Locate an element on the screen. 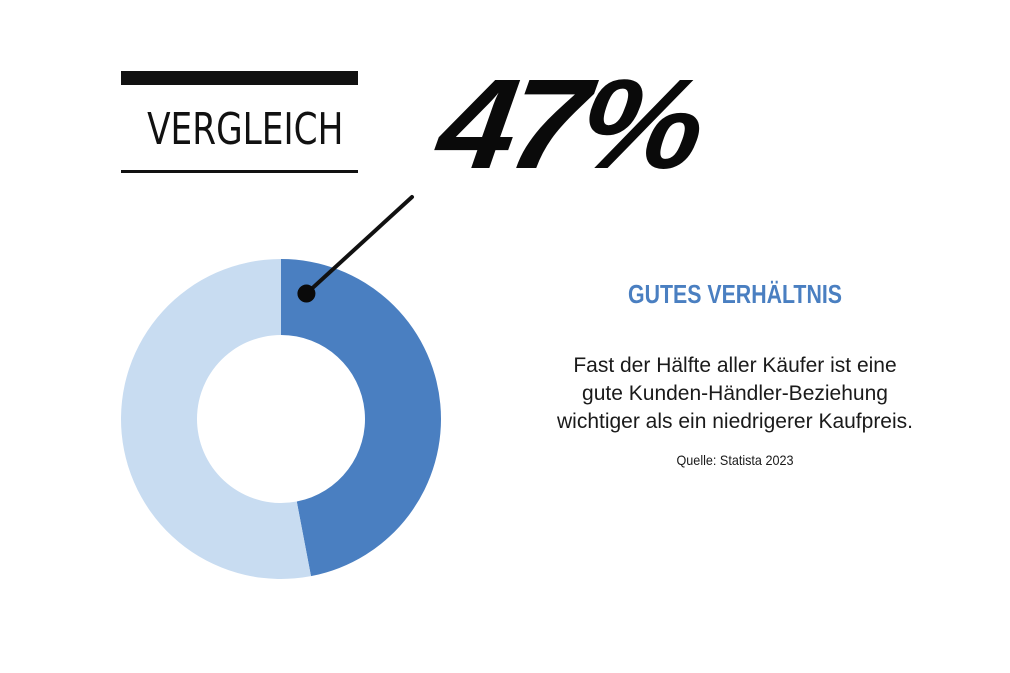  header-bar is located at coordinates (239, 78).